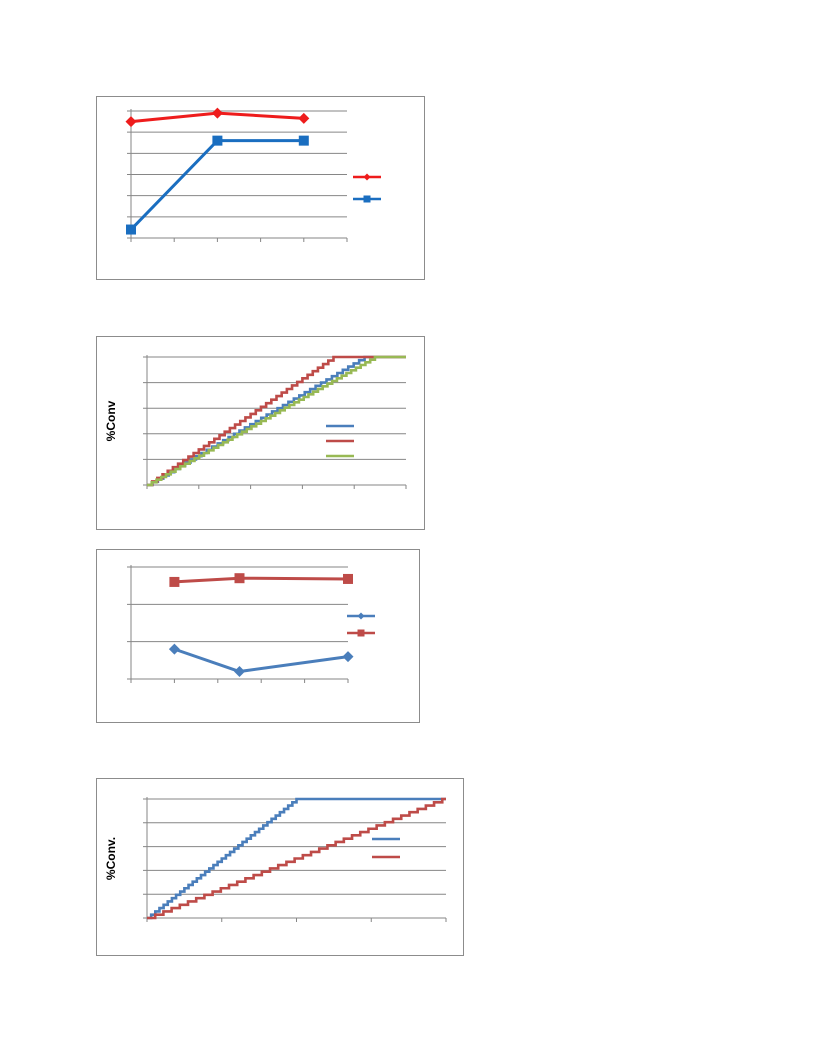 The image size is (816, 1056). I want to click on chart-2-svg: %Conv, so click(255, 422).